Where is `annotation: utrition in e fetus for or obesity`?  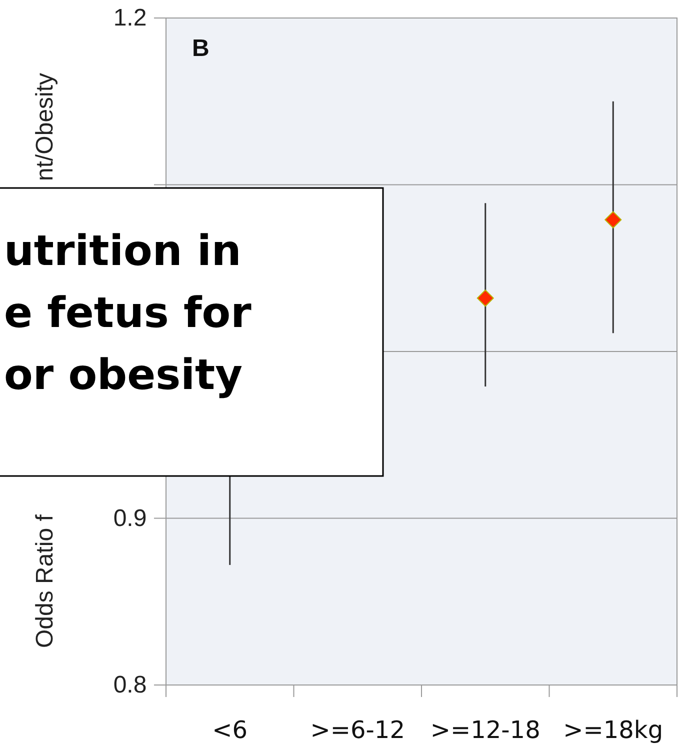 annotation: utrition in e fetus for or obesity is located at coordinates (128, 312).